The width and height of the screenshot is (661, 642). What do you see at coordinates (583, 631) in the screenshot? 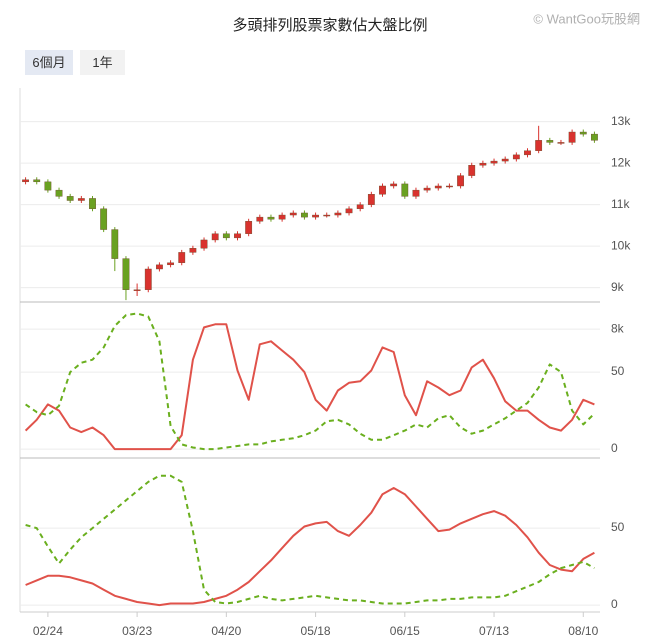
I see `x-tick-label: 08/10` at bounding box center [583, 631].